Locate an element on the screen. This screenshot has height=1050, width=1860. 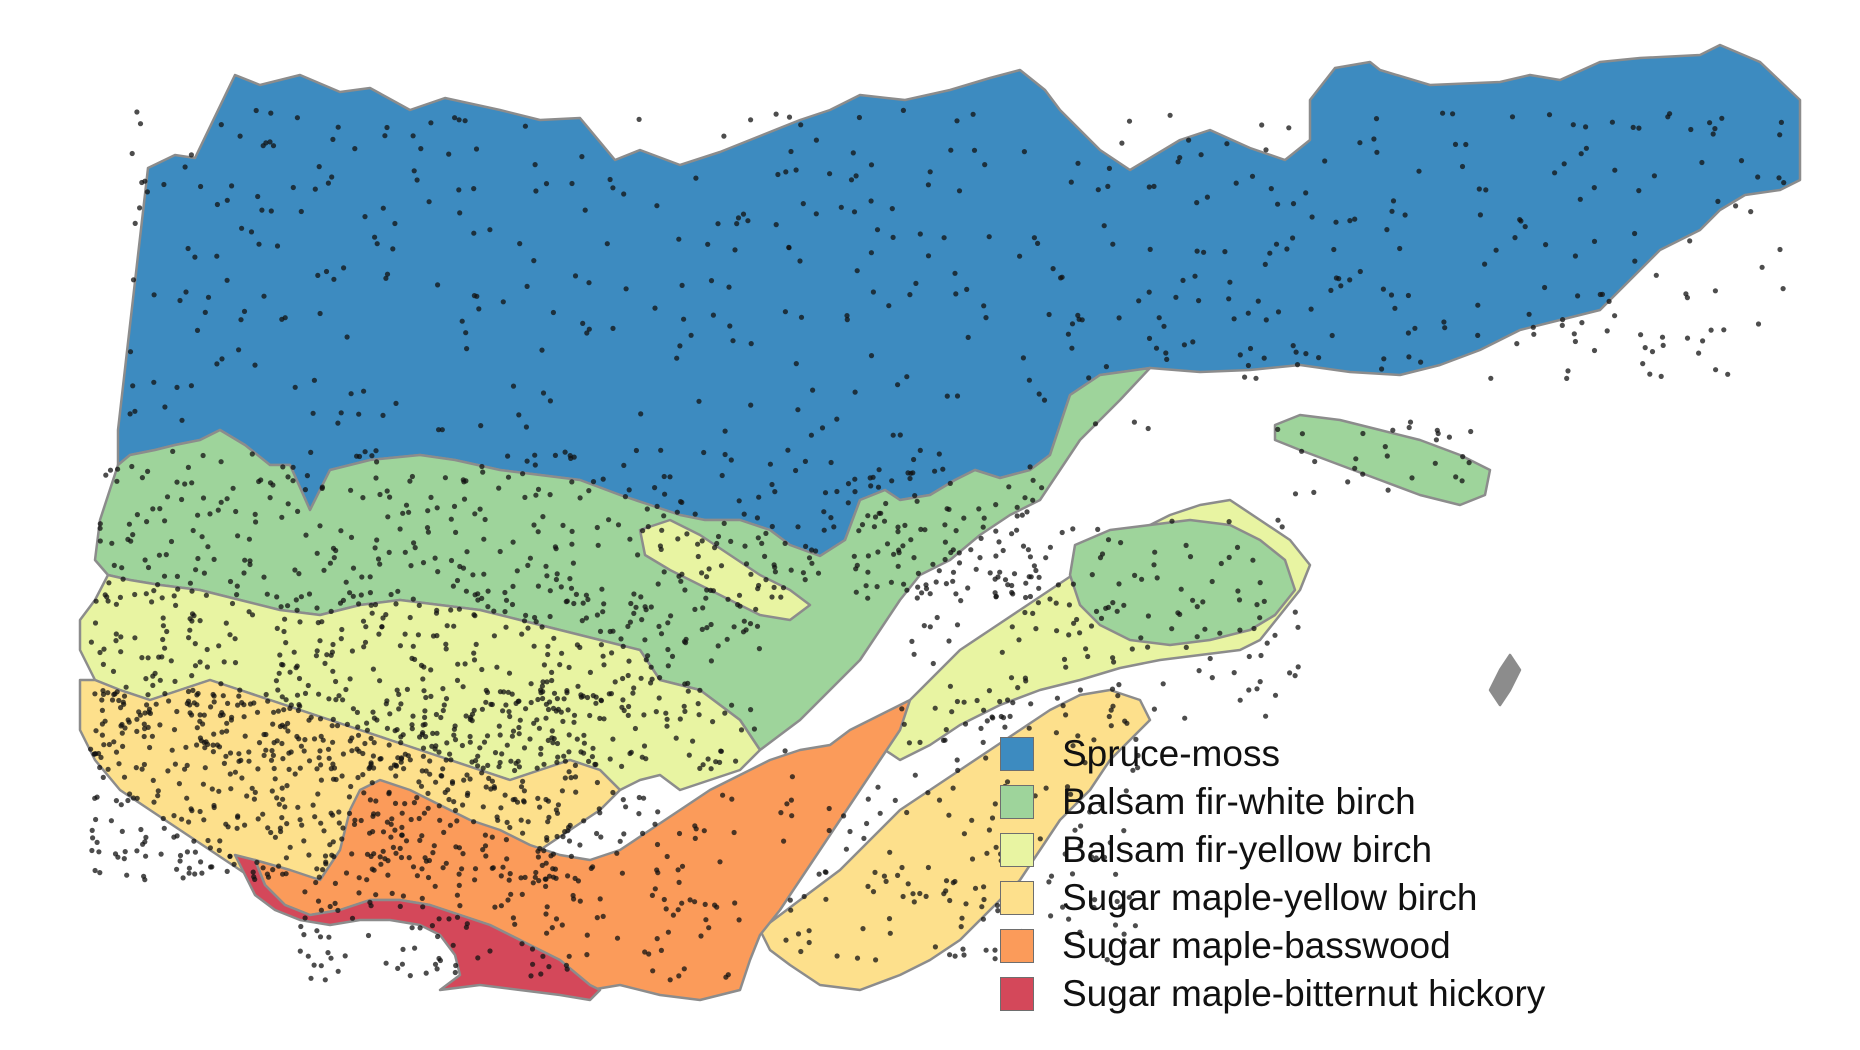
legend-item-sugar-maple-basswood: Sugar maple-basswood is located at coordinates (1272, 946).